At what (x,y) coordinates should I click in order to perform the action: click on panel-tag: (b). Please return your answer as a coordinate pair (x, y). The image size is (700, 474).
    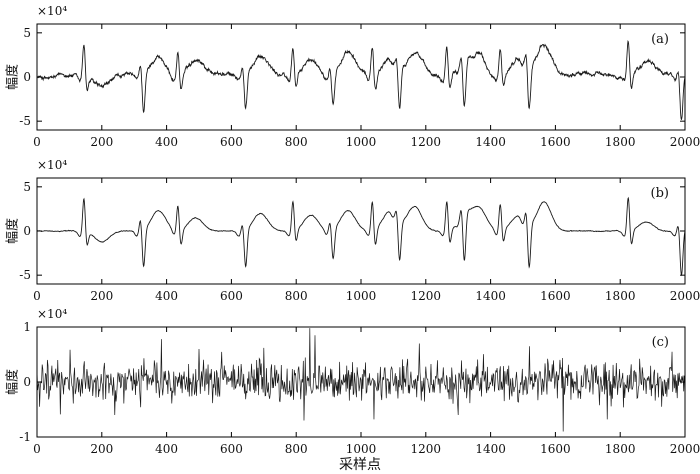
    Looking at the image, I should click on (660, 193).